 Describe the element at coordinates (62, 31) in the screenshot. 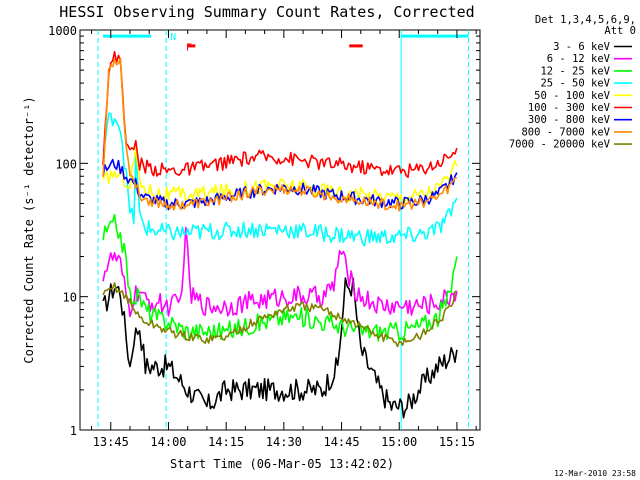

I see `y-tick-label: 1000` at that location.